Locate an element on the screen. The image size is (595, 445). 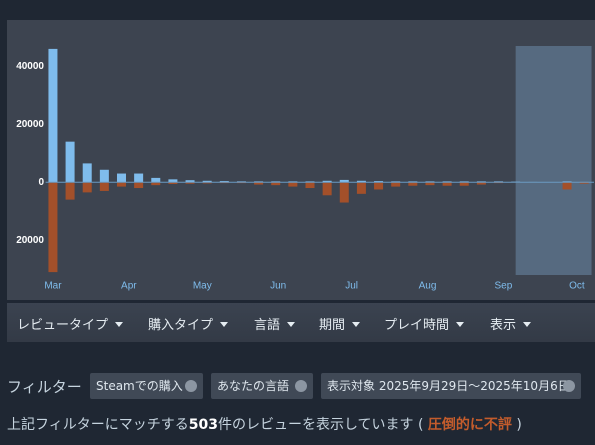
rating: 圧倒的に不評 is located at coordinates (469, 425).